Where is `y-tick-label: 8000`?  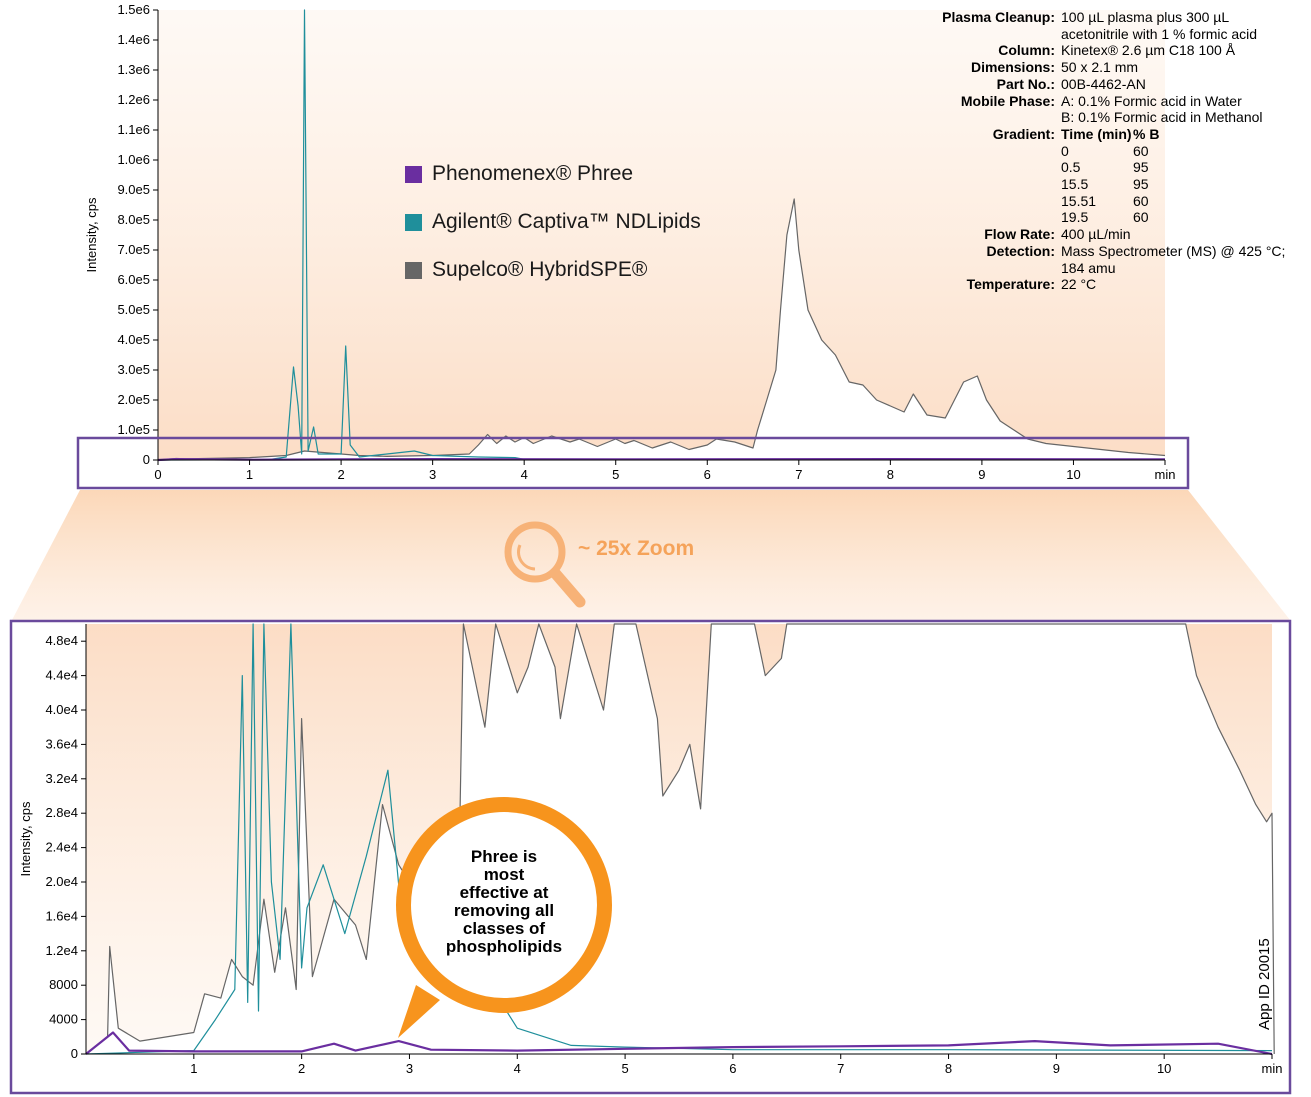
y-tick-label: 8000 is located at coordinates (63, 984).